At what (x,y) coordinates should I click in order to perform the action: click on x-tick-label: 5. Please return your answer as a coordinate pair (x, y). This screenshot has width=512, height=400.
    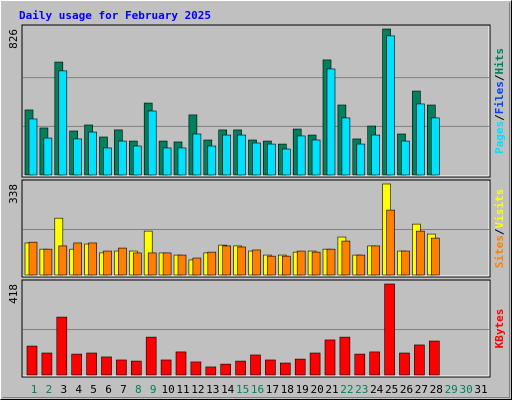
    Looking at the image, I should click on (93, 389).